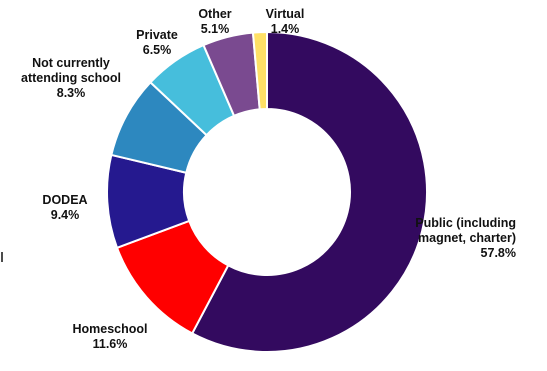  What do you see at coordinates (64, 200) in the screenshot?
I see `slice-name-line: DODEA` at bounding box center [64, 200].